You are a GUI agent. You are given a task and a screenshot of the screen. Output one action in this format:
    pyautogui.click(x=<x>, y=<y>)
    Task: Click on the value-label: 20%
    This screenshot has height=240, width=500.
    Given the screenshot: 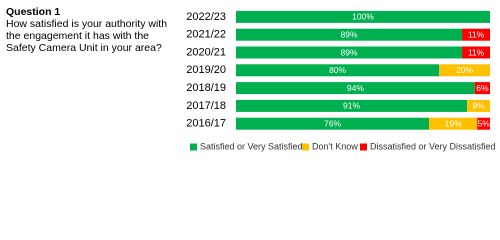 What is the action you would take?
    pyautogui.click(x=464, y=70)
    